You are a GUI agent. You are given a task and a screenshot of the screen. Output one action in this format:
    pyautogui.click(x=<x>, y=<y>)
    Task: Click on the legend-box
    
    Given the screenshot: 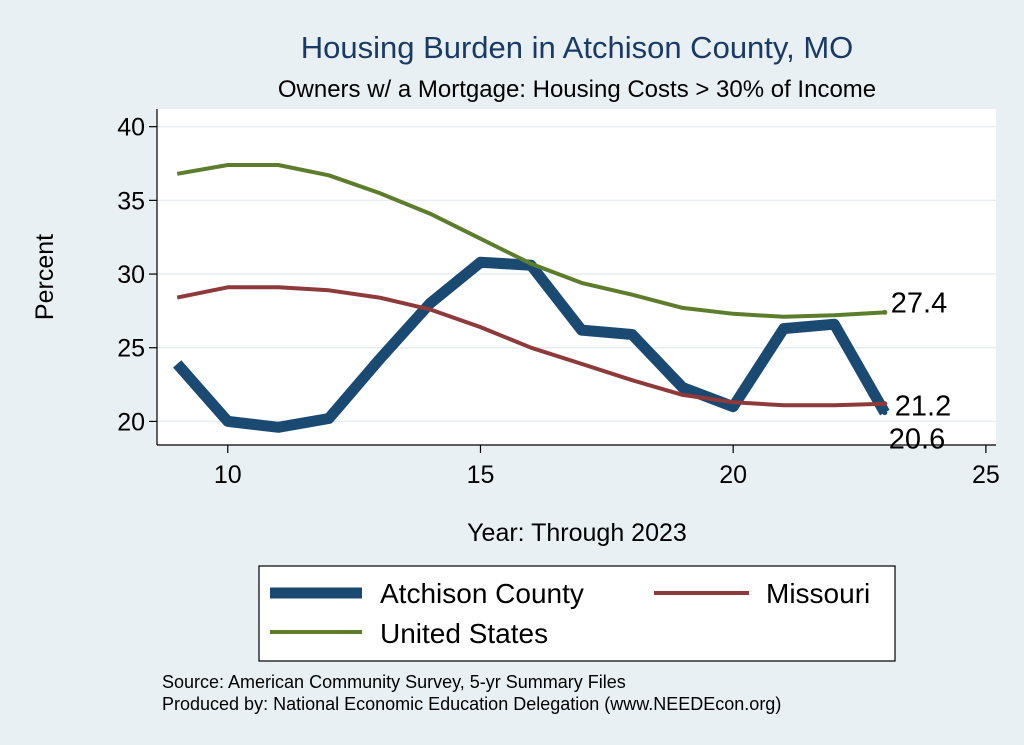 What is the action you would take?
    pyautogui.click(x=577, y=613)
    